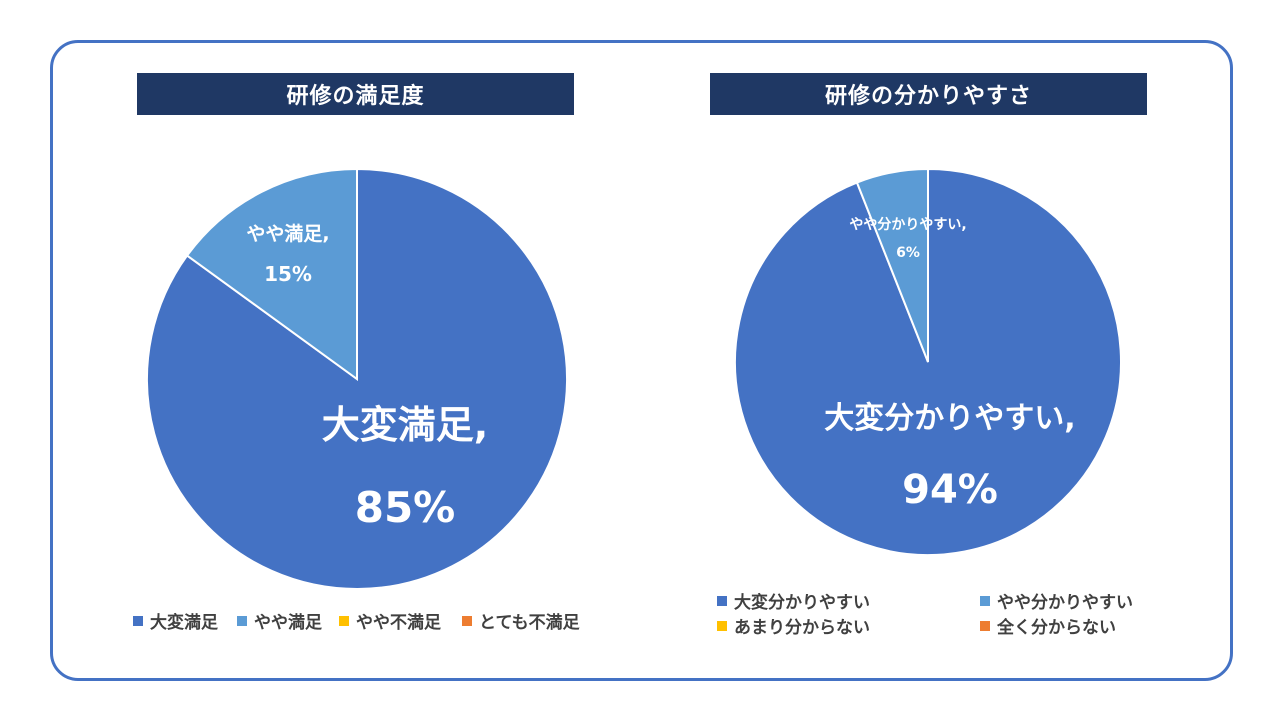  Describe the element at coordinates (928, 94) in the screenshot. I see `chart-title-understandability: 研修の分かりやすさ` at that location.